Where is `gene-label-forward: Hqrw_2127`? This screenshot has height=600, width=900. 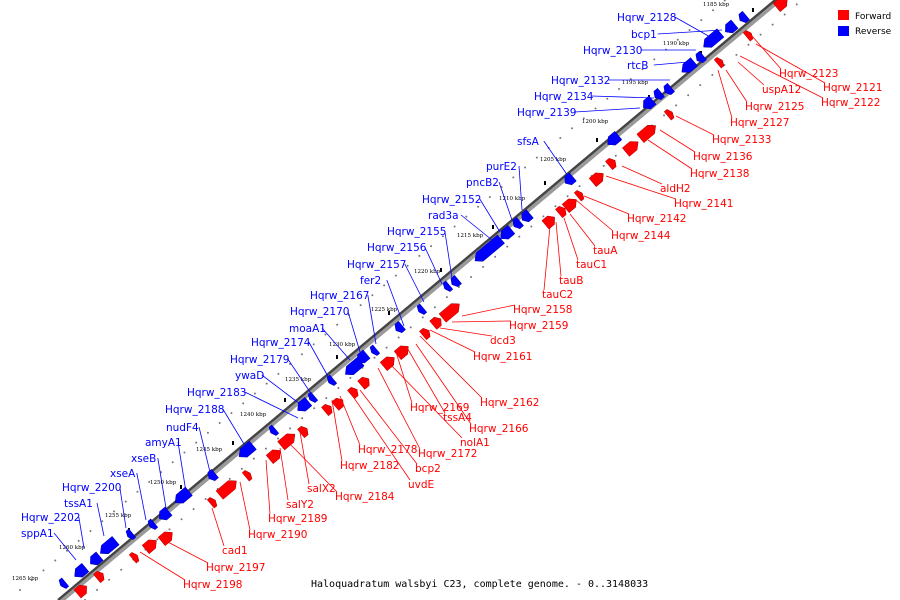
gene-label-forward: Hqrw_2127 is located at coordinates (759, 123).